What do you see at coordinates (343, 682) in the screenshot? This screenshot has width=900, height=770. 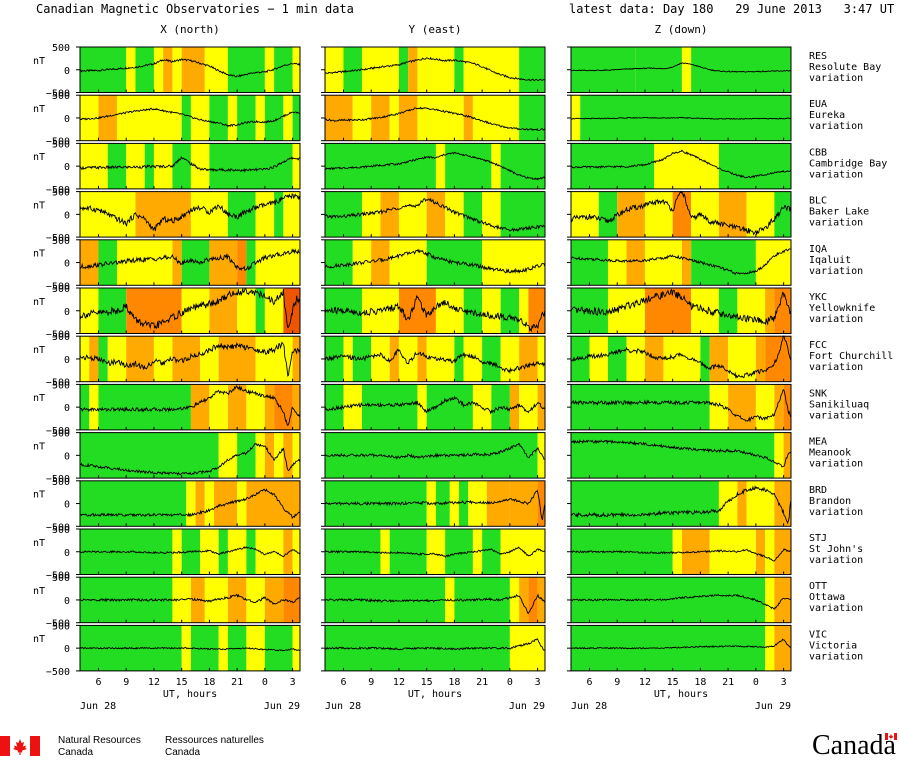 I see `x-tick-label: 6` at bounding box center [343, 682].